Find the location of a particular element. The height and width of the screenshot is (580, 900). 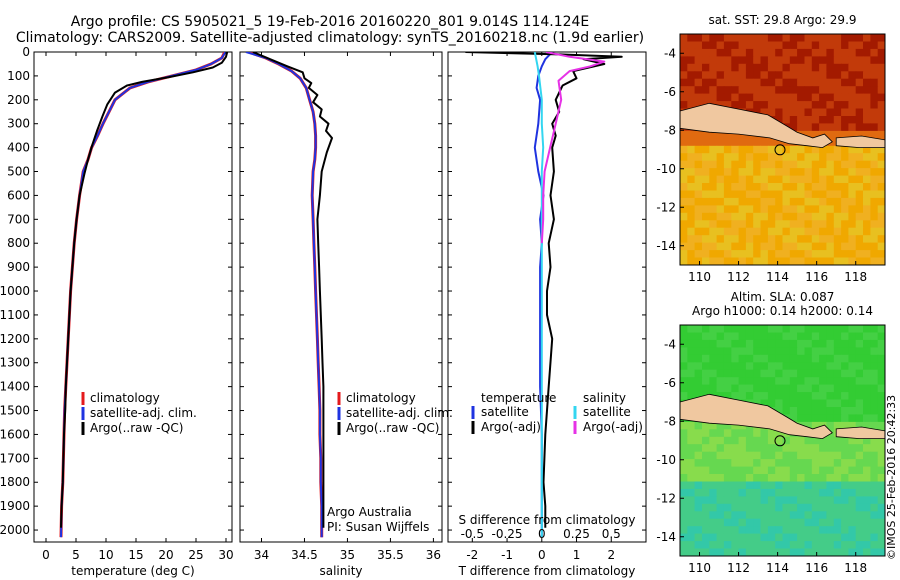

argo-position-marker is located at coordinates (780, 441).